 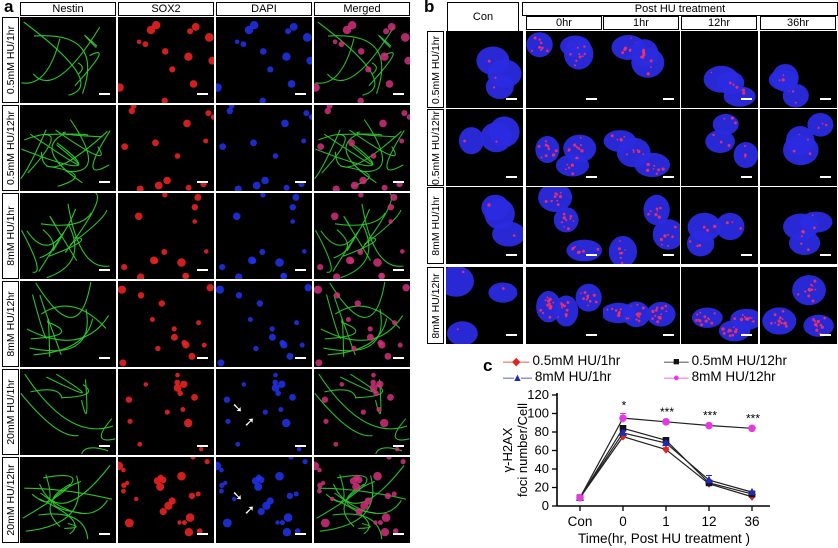 What do you see at coordinates (10, 412) in the screenshot?
I see `panel-a-row-label-5: 20mM HU/1hr` at bounding box center [10, 412].